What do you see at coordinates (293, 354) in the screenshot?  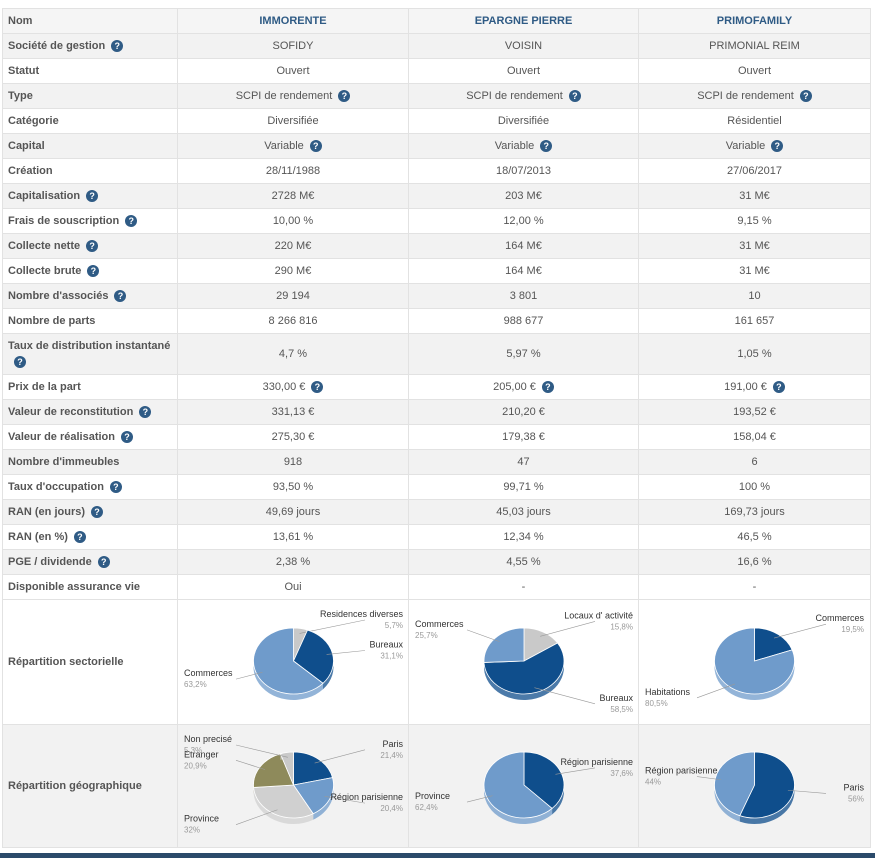 I see `row-value: 4,7 %` at bounding box center [293, 354].